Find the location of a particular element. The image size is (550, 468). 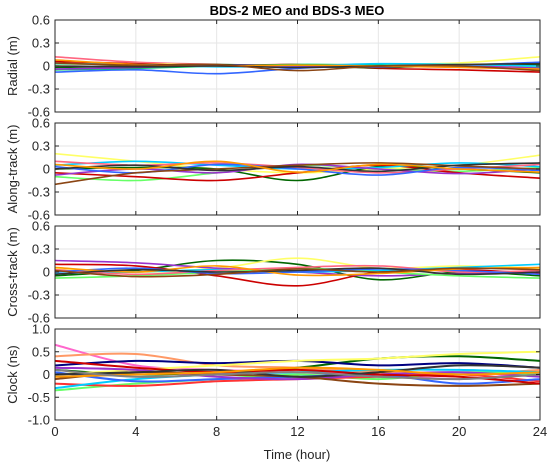

x-tick-label: 24 is located at coordinates (540, 431).